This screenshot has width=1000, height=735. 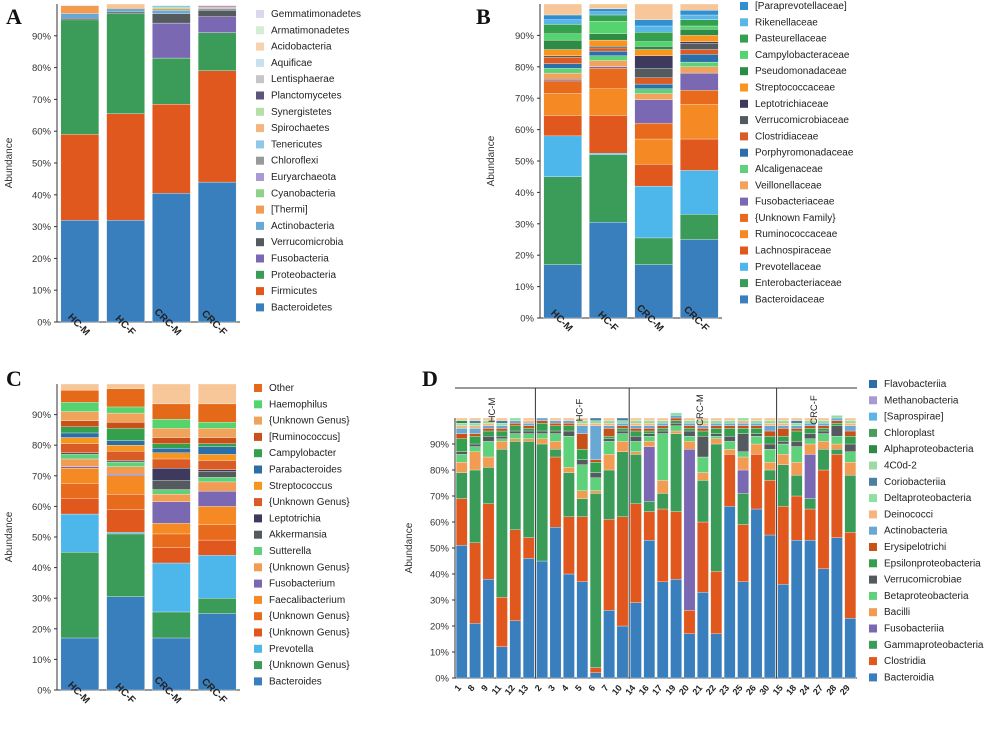 I want to click on y-tick-label: 10%, so click(x=42, y=291).